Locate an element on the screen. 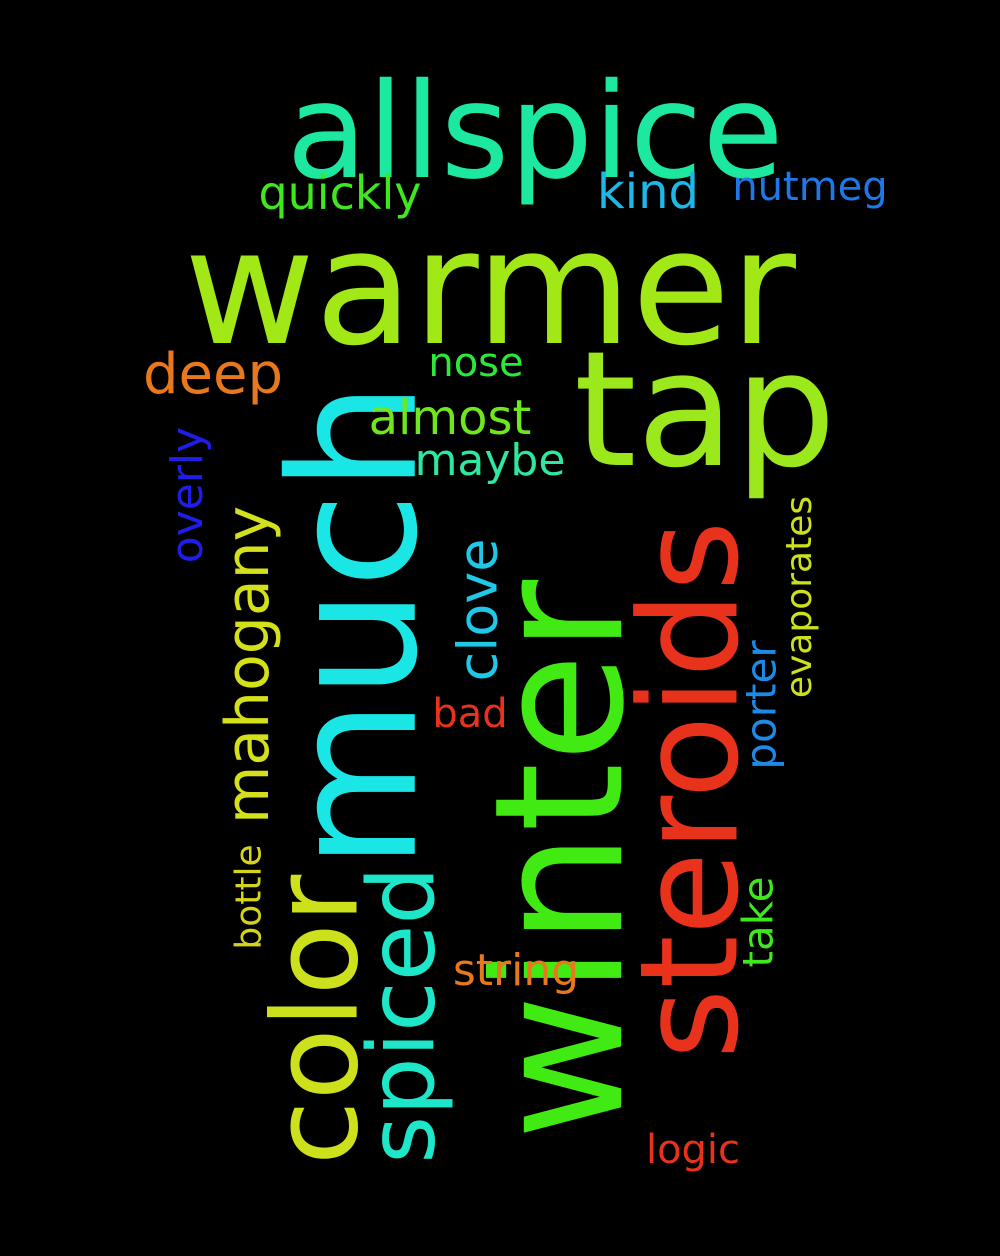  word-tap: tap is located at coordinates (705, 409).